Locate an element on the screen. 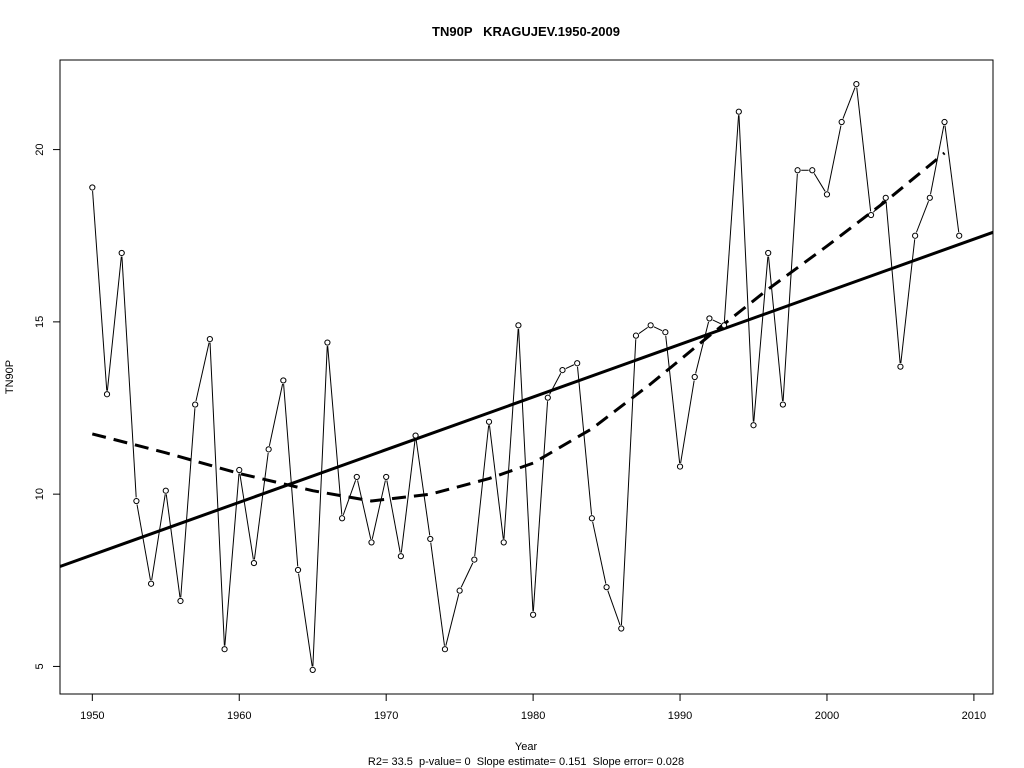 This screenshot has width=1024, height=768. x-tick-label: 2010 is located at coordinates (974, 716).